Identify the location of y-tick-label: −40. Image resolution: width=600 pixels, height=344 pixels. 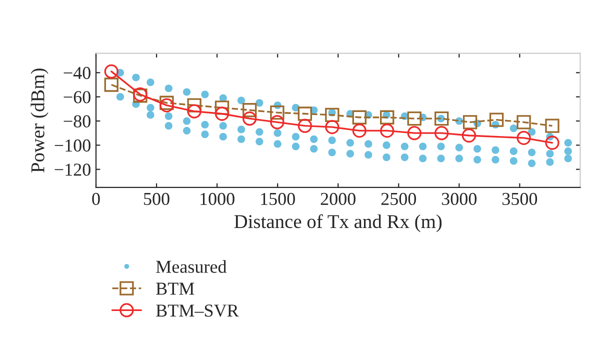
(77, 73).